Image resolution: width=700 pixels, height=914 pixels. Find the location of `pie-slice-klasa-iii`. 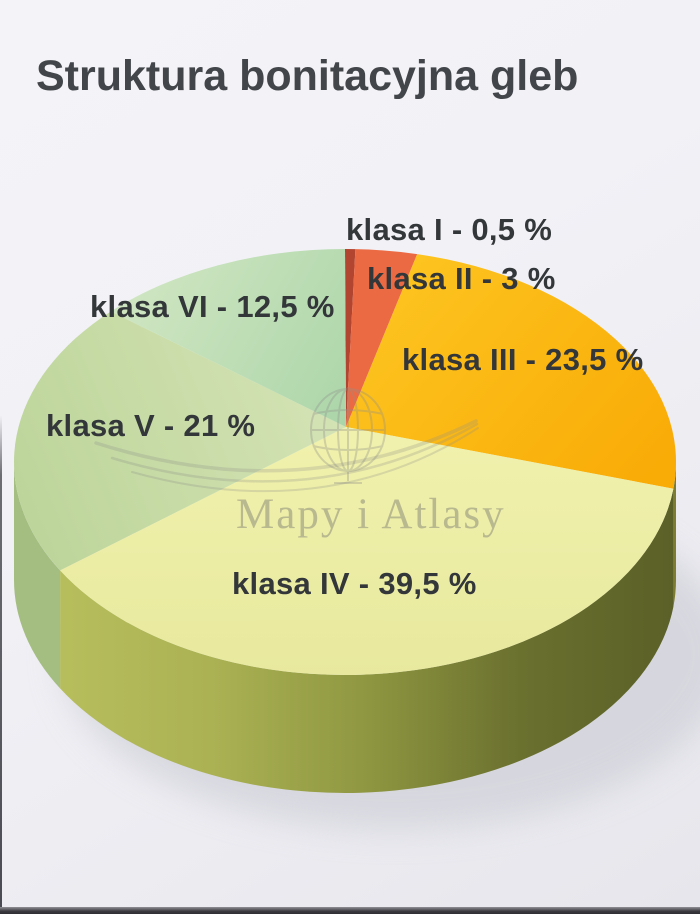

pie-slice-klasa-iii is located at coordinates (511, 371).